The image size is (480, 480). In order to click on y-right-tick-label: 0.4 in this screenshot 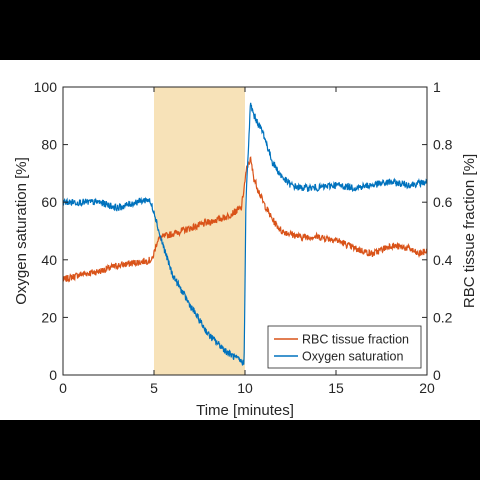, I will do `click(443, 260)`.